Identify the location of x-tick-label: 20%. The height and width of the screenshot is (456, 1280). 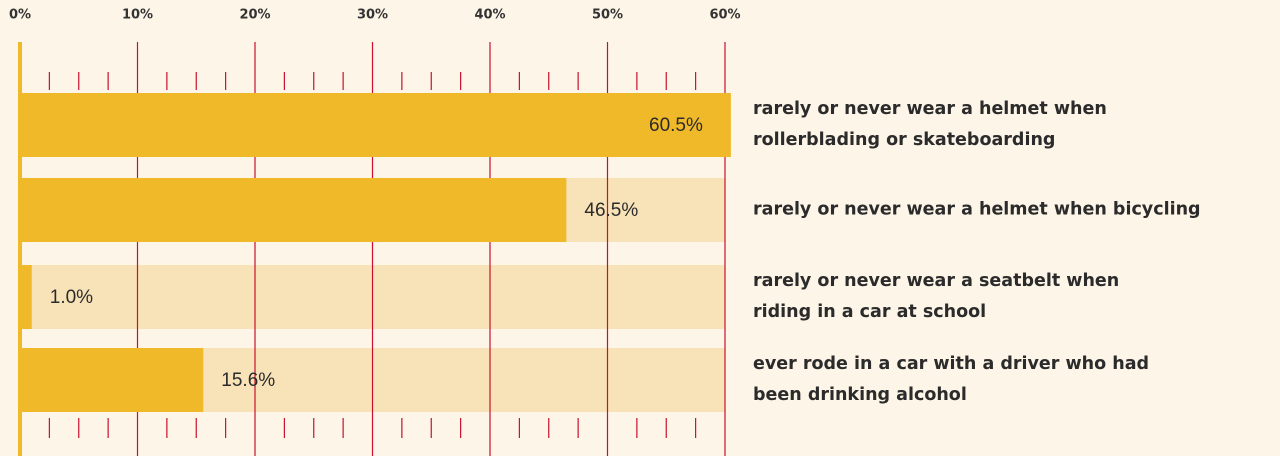
(254, 15).